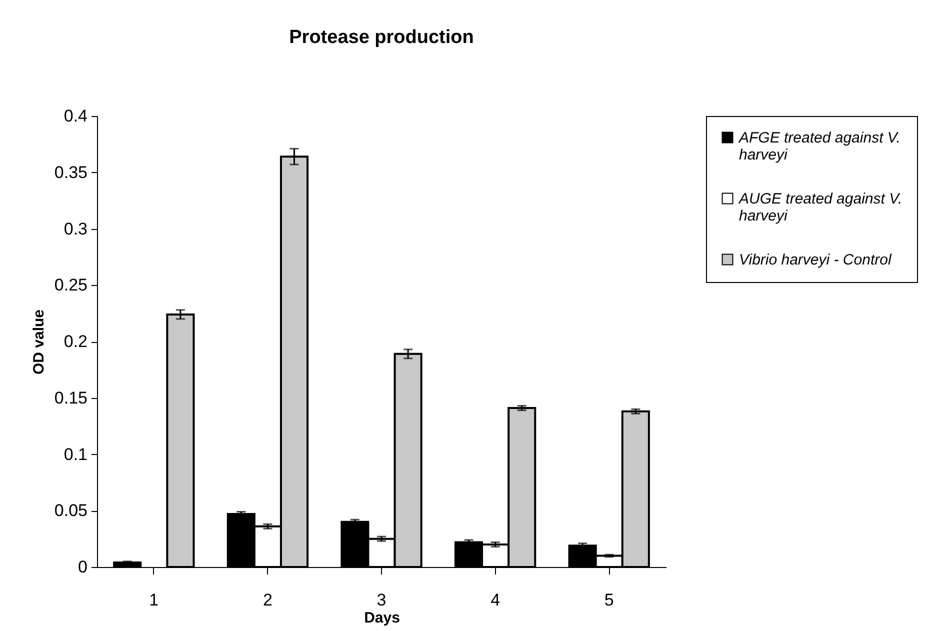 The height and width of the screenshot is (631, 928). What do you see at coordinates (76, 228) in the screenshot?
I see `y-tick-label: 0.3` at bounding box center [76, 228].